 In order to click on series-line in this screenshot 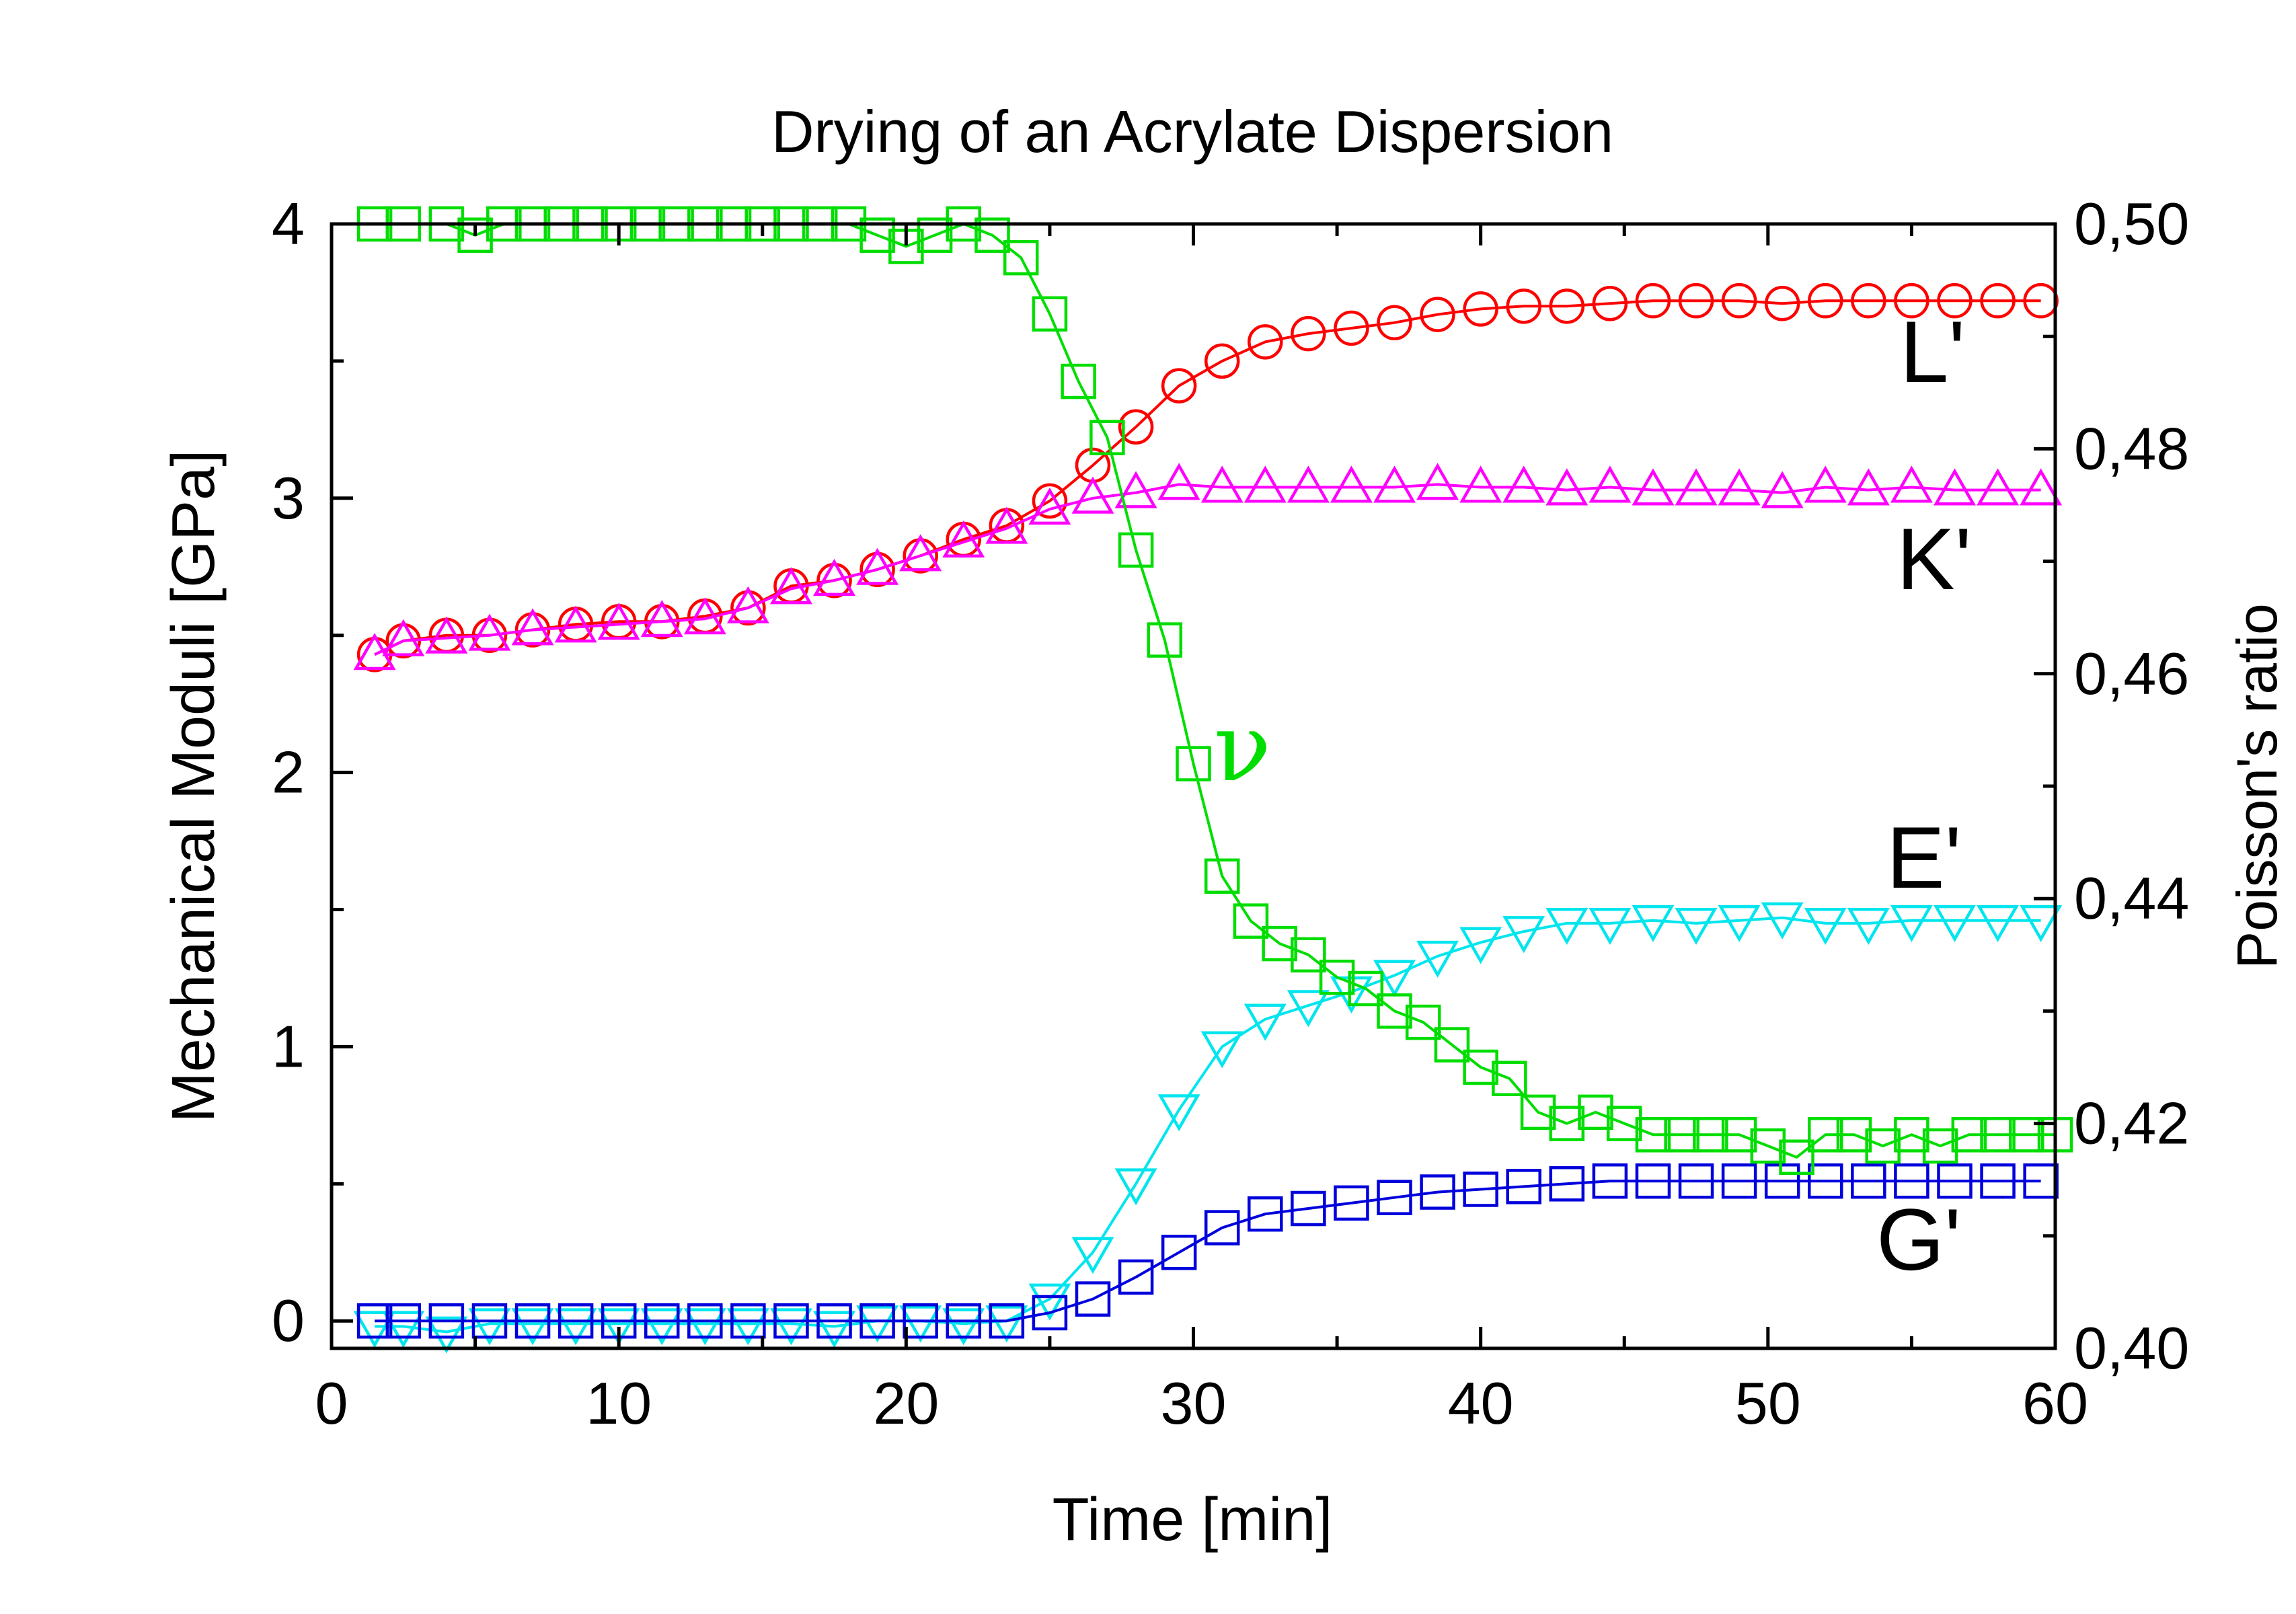, I will do `click(1208, 569)`.